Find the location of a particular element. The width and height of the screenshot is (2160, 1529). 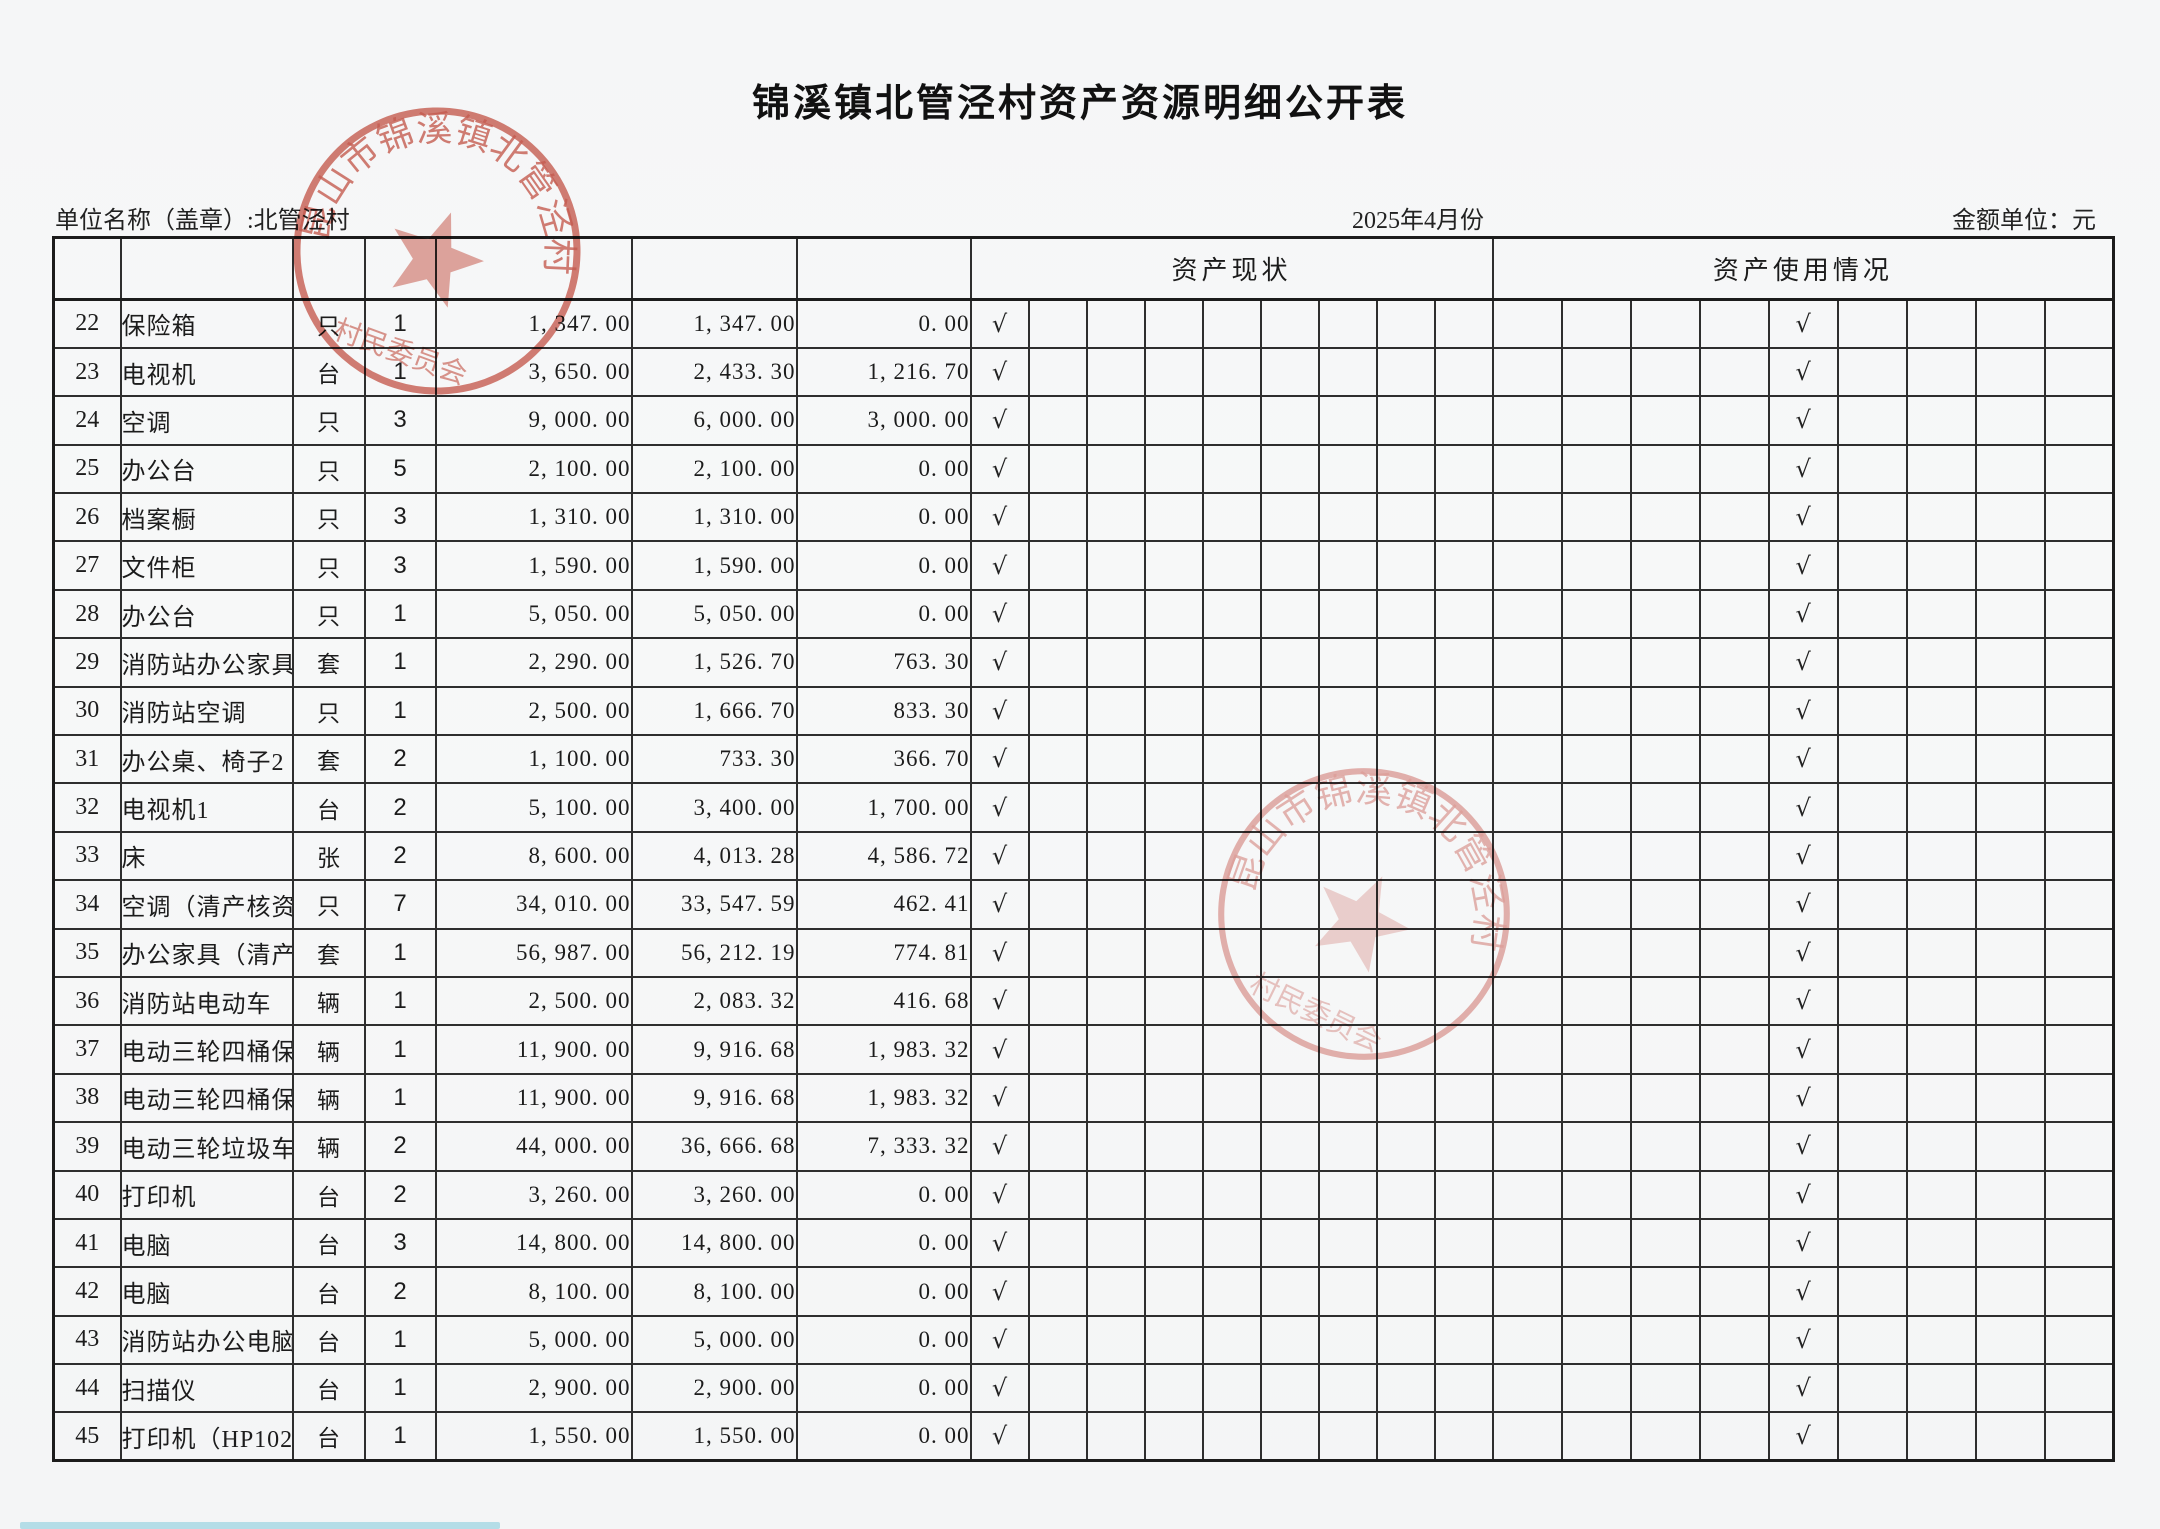

header-empty-amount3 is located at coordinates (883, 268).